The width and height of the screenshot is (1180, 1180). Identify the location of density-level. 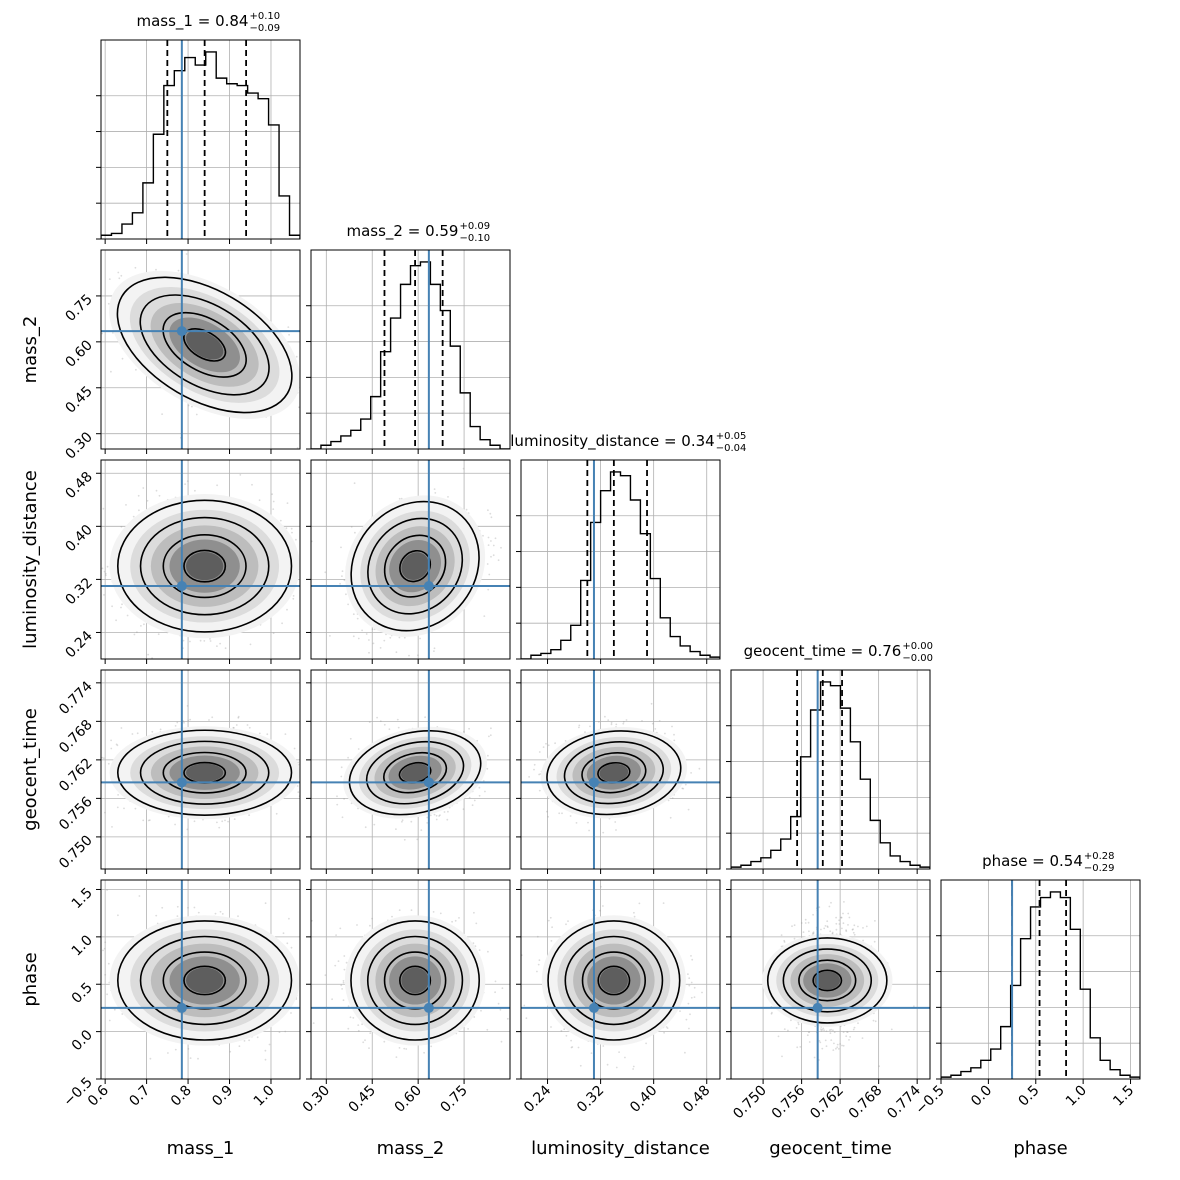
(204, 345).